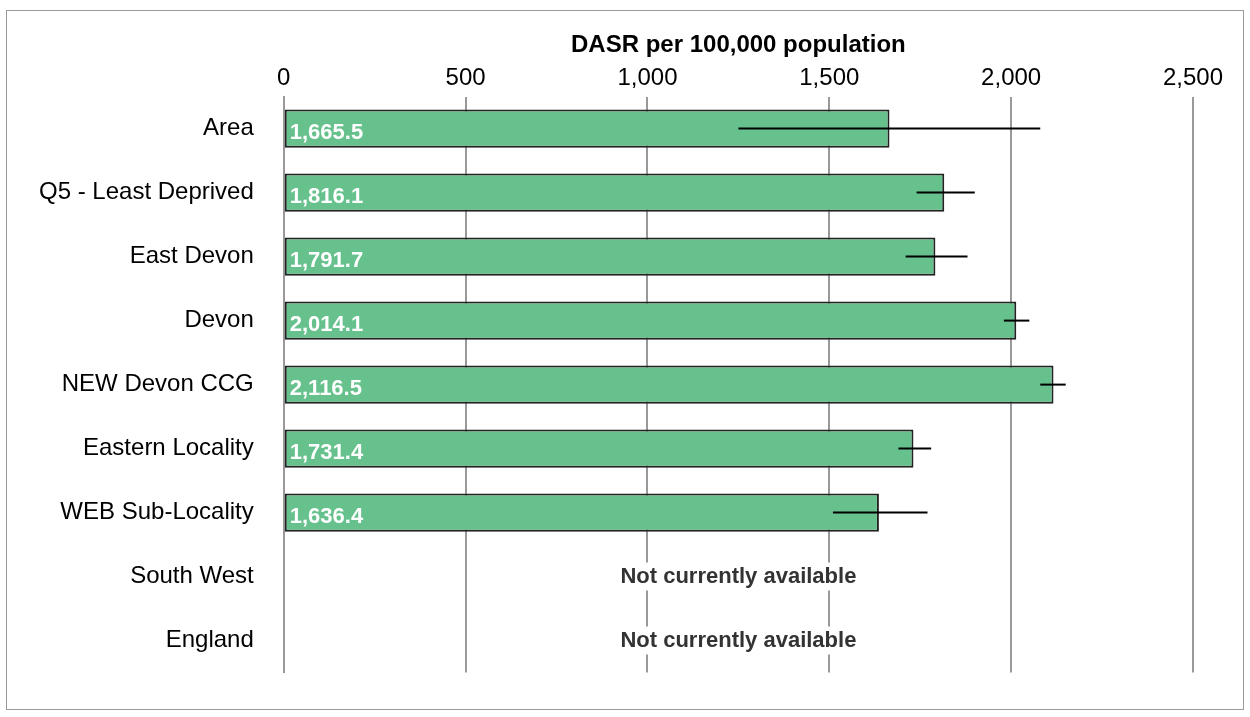  Describe the element at coordinates (191, 255) in the screenshot. I see `y-tick-label: East Devon` at that location.